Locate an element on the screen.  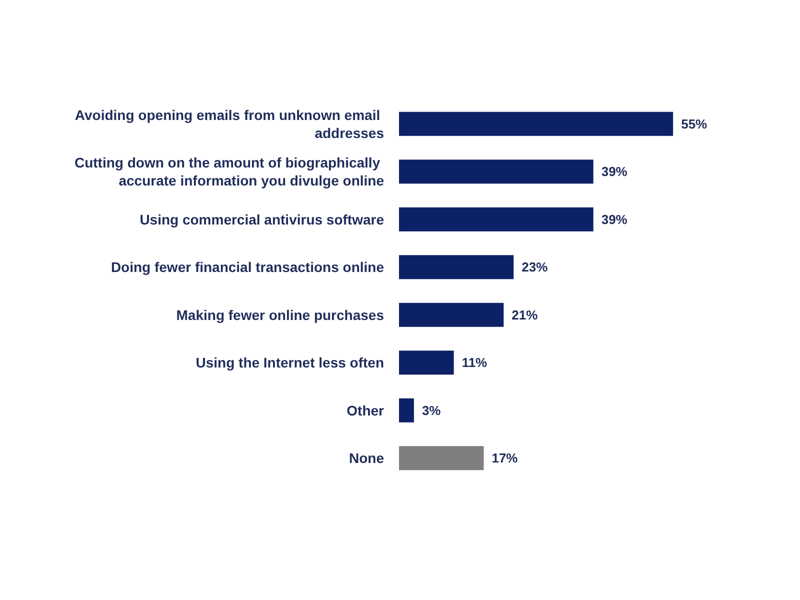
y-tick-label: Making fewer online purchases is located at coordinates (280, 314).